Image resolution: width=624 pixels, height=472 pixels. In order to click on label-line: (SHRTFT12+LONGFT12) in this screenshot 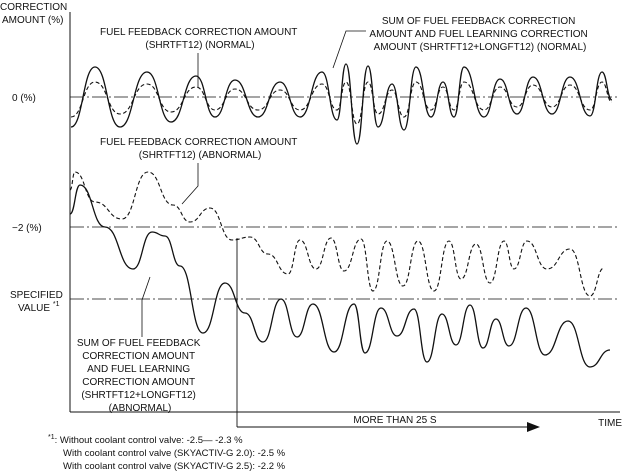, I will do `click(138, 395)`.